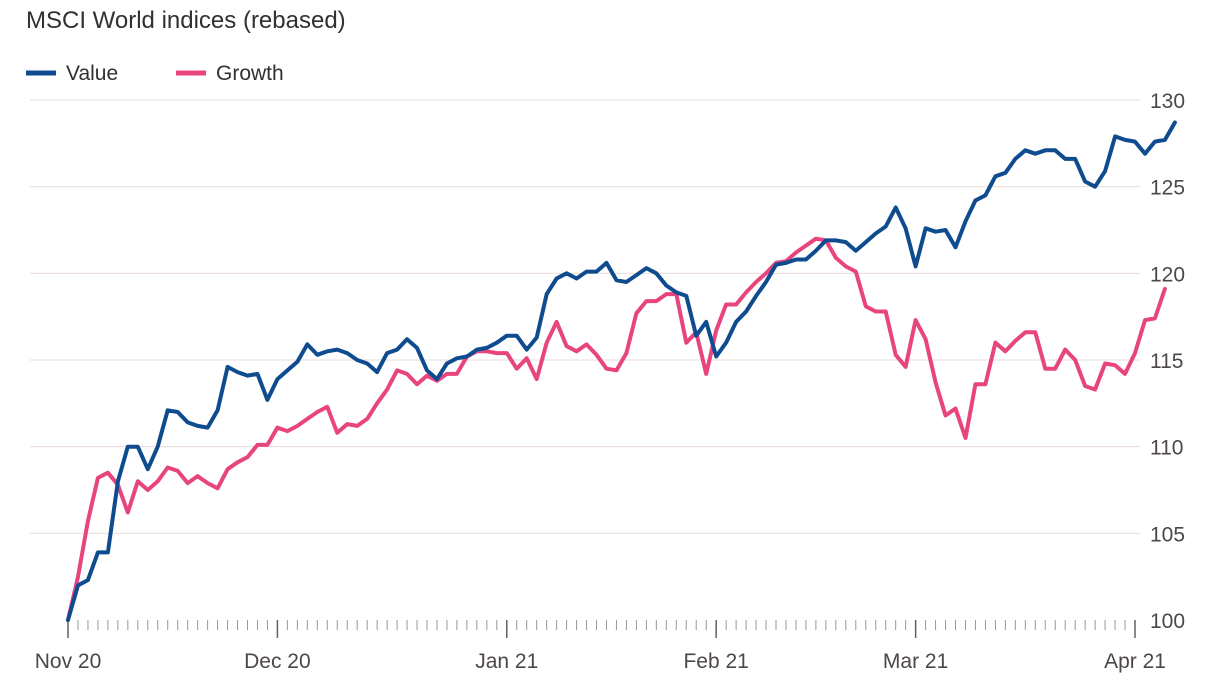 This screenshot has height=690, width=1226. I want to click on x-tick-label: Dec 20, so click(277, 661).